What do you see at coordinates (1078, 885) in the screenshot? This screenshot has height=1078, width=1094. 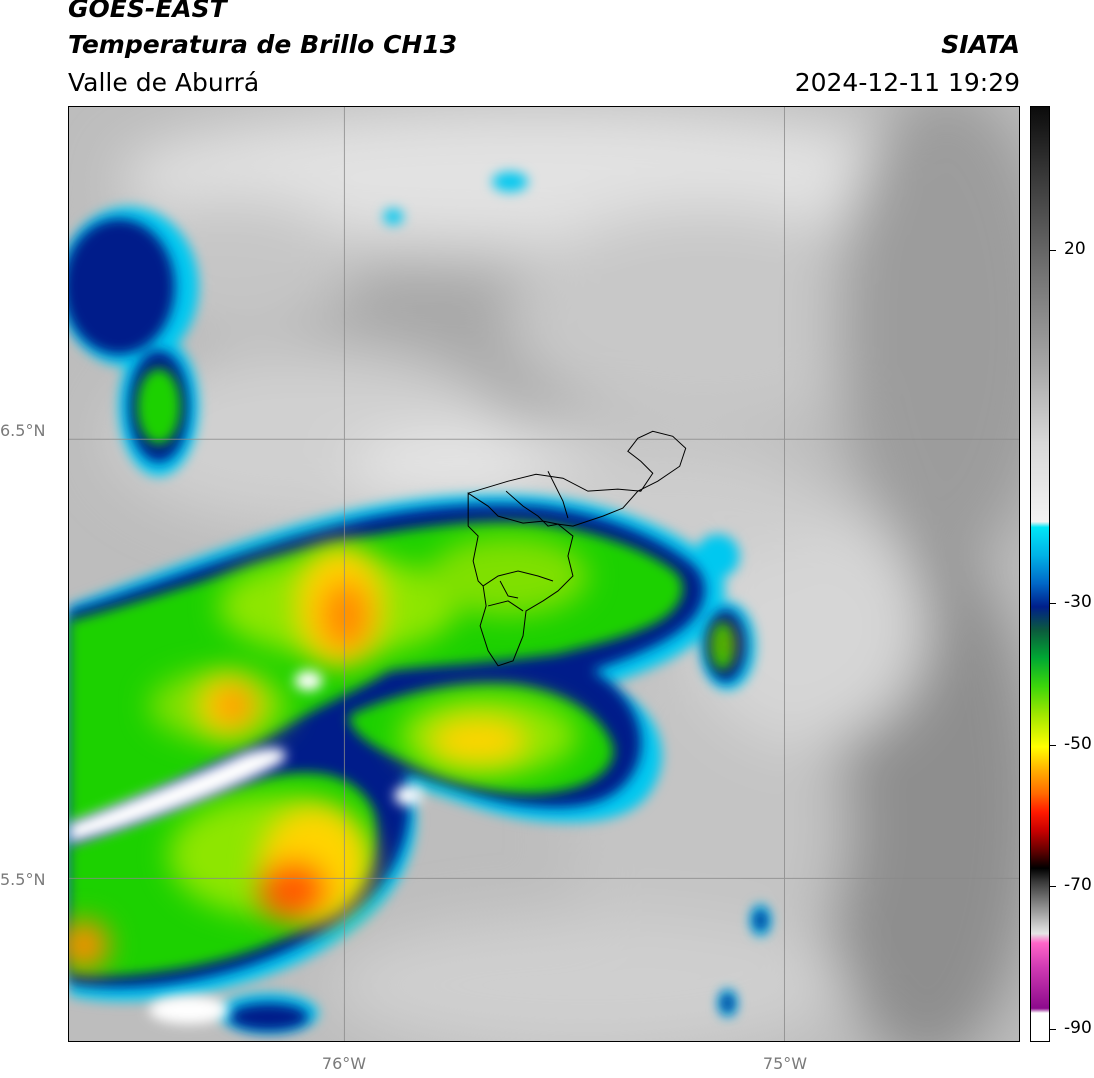 I see `colorbar-label: -70` at bounding box center [1078, 885].